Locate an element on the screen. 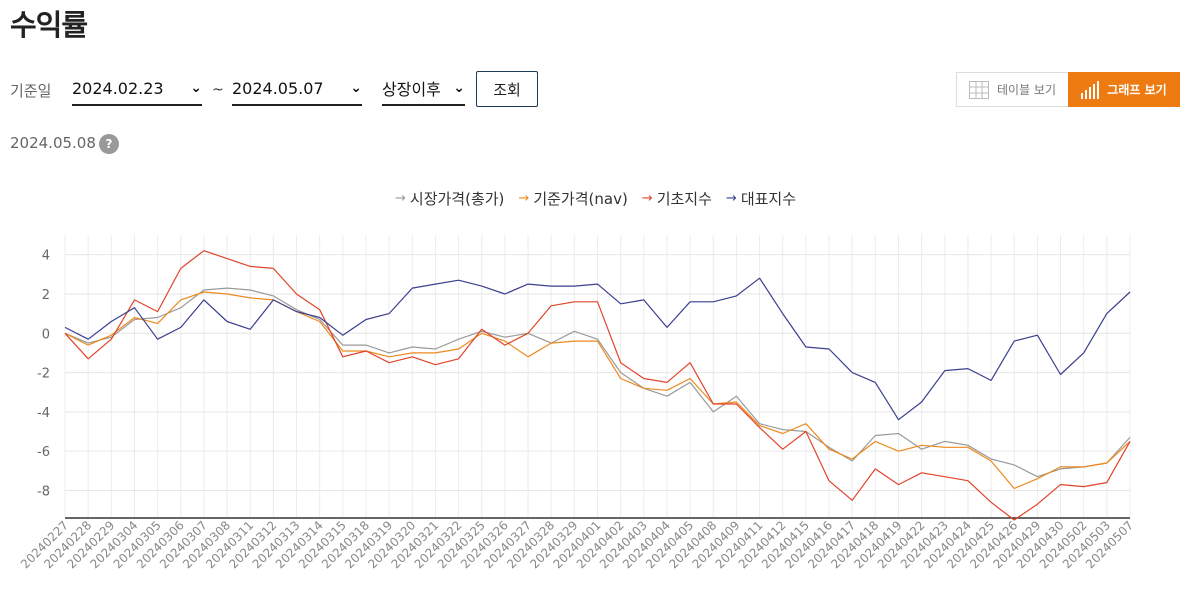 Image resolution: width=1191 pixels, height=590 pixels. y-tick-label: -2 is located at coordinates (43, 374).